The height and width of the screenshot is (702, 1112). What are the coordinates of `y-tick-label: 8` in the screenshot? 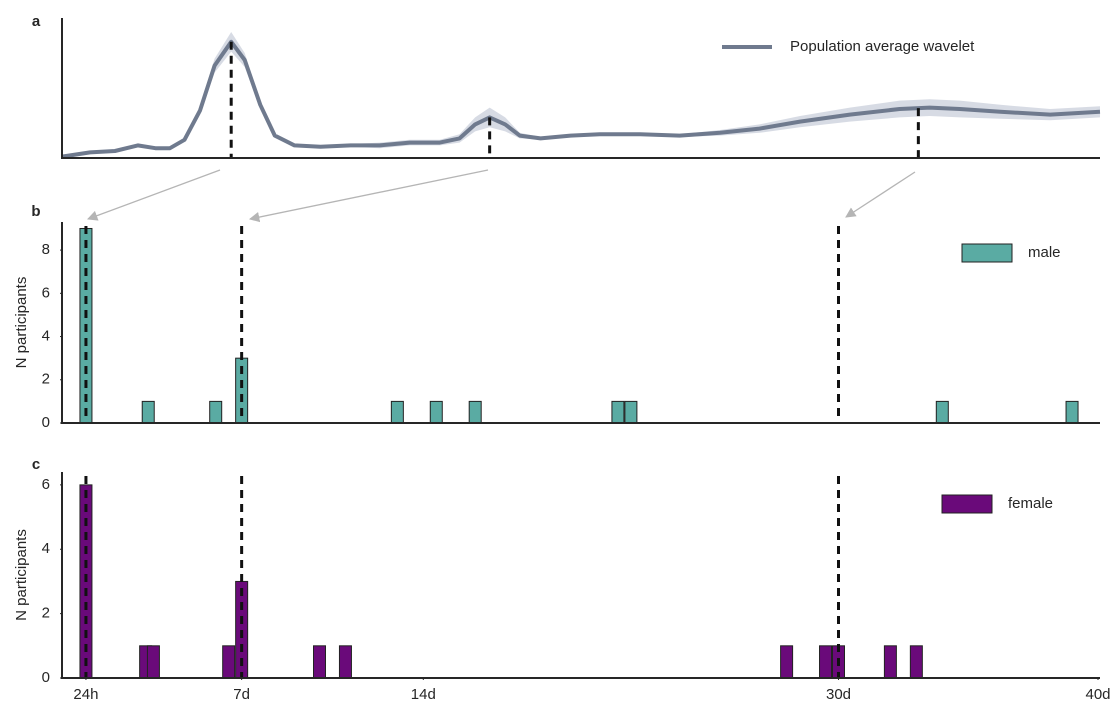 It's located at (46, 249).